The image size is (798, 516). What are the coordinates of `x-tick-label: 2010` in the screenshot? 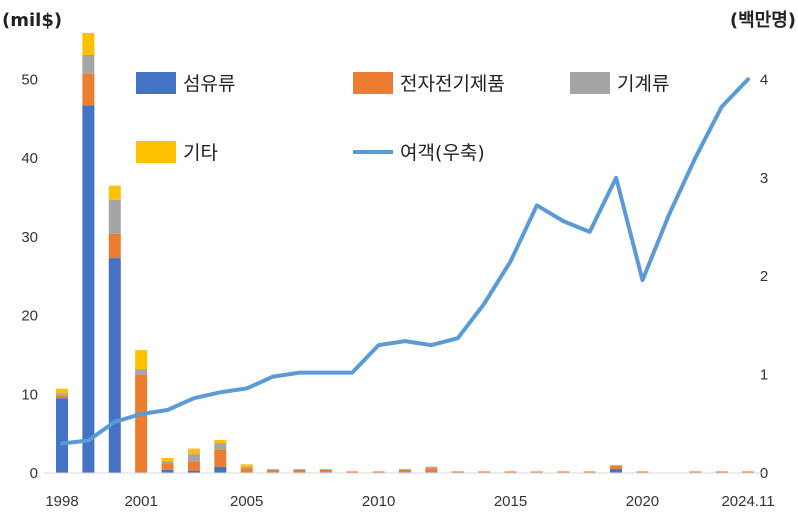 It's located at (378, 501).